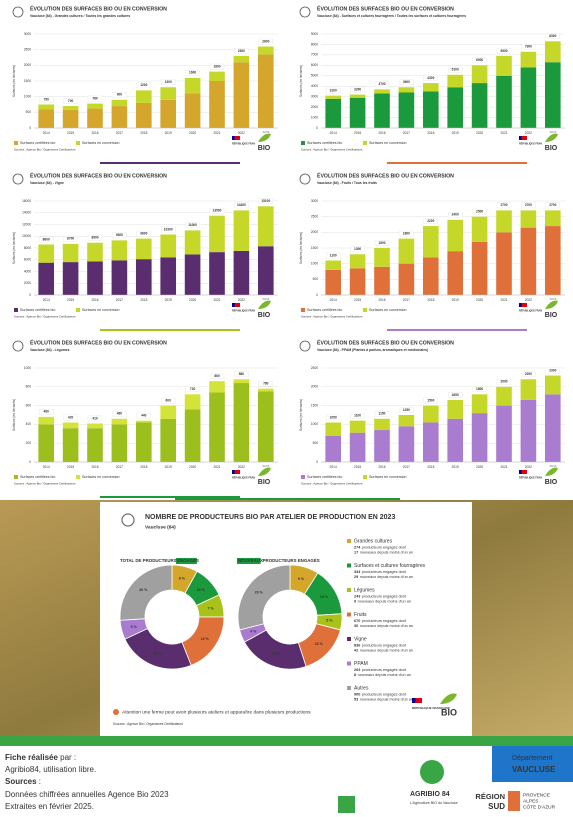 Image resolution: width=573 pixels, height=817 pixels. What do you see at coordinates (382, 414) in the screenshot?
I see `total-label: 1150` at bounding box center [382, 414].